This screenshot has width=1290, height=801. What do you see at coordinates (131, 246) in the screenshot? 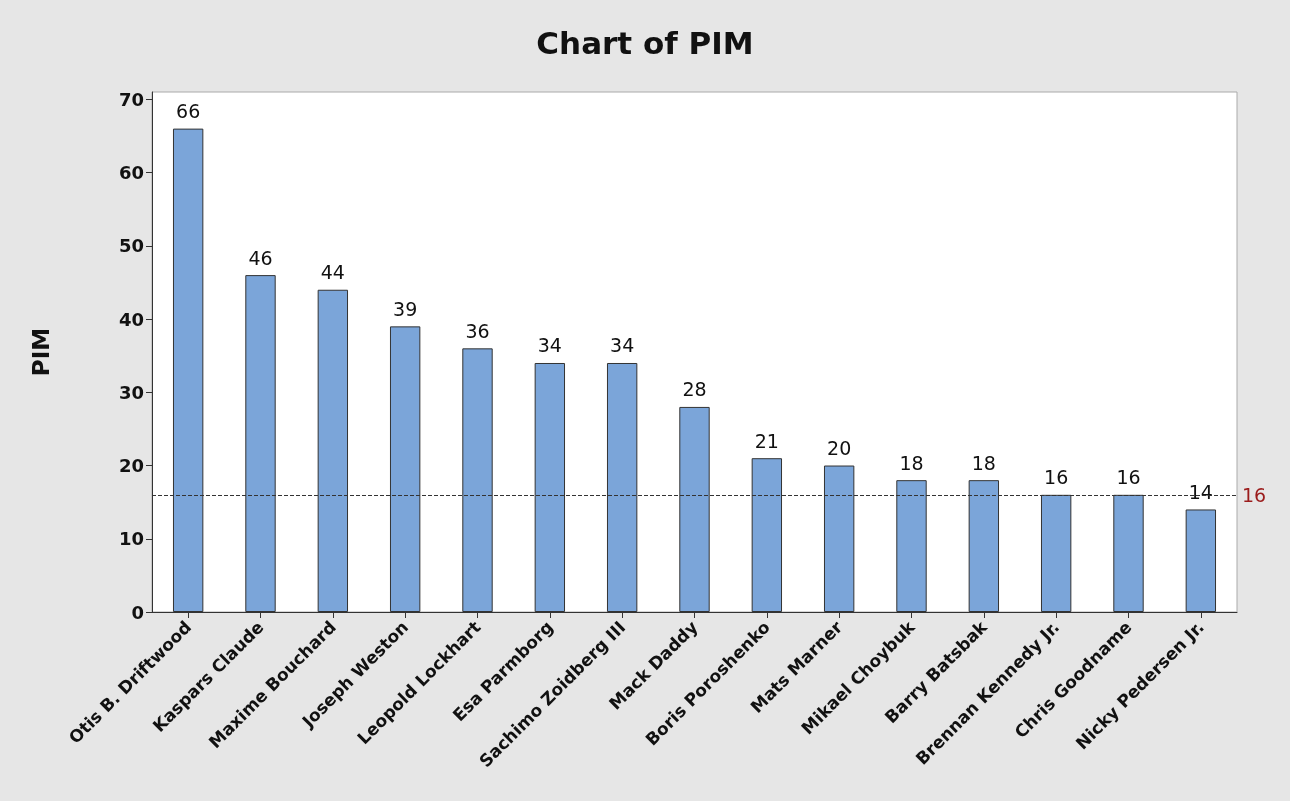
I see `y-tick-label: 50` at bounding box center [131, 246].